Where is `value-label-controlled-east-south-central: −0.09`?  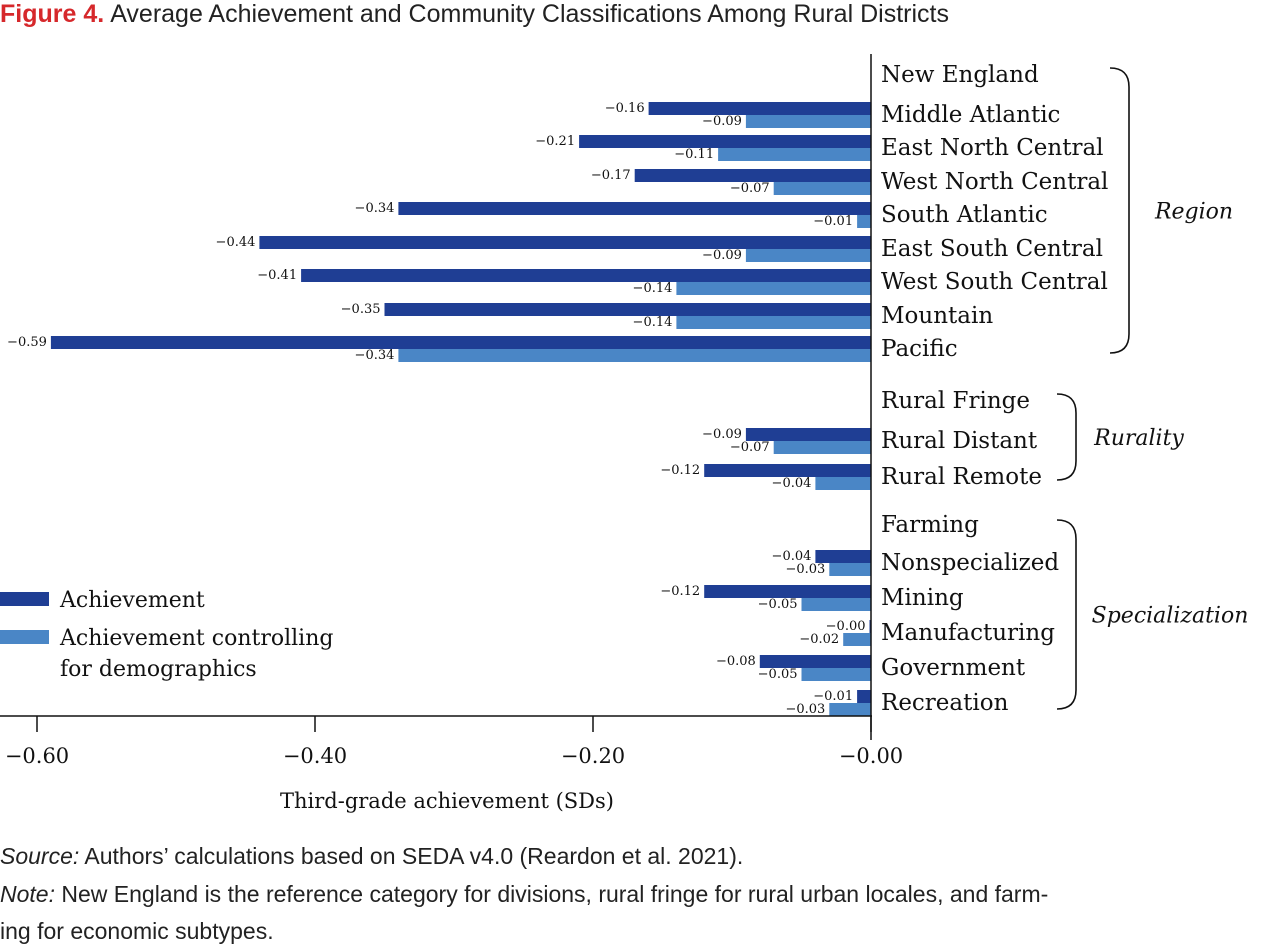 value-label-controlled-east-south-central: −0.09 is located at coordinates (722, 255).